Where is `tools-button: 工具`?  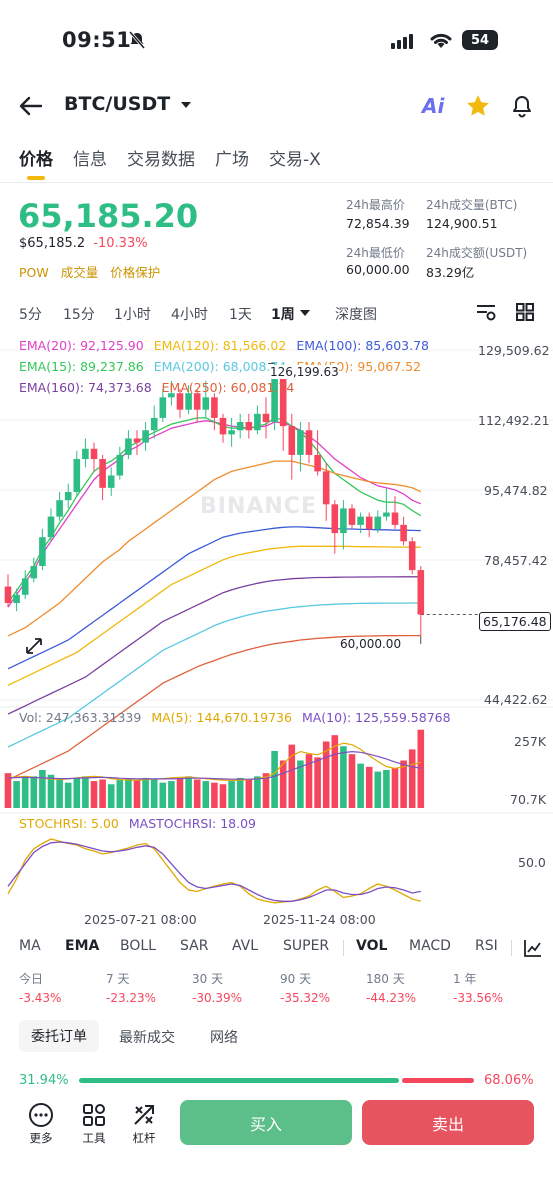
tools-button: 工具 is located at coordinates (94, 1124).